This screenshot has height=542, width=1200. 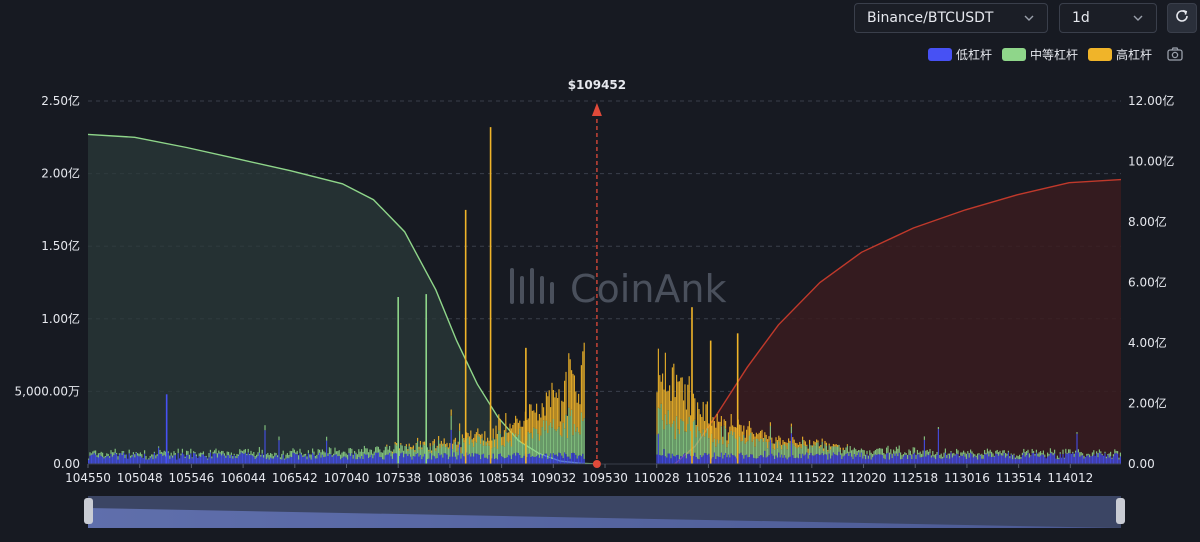 I want to click on navigator-handle-left, so click(x=88, y=511).